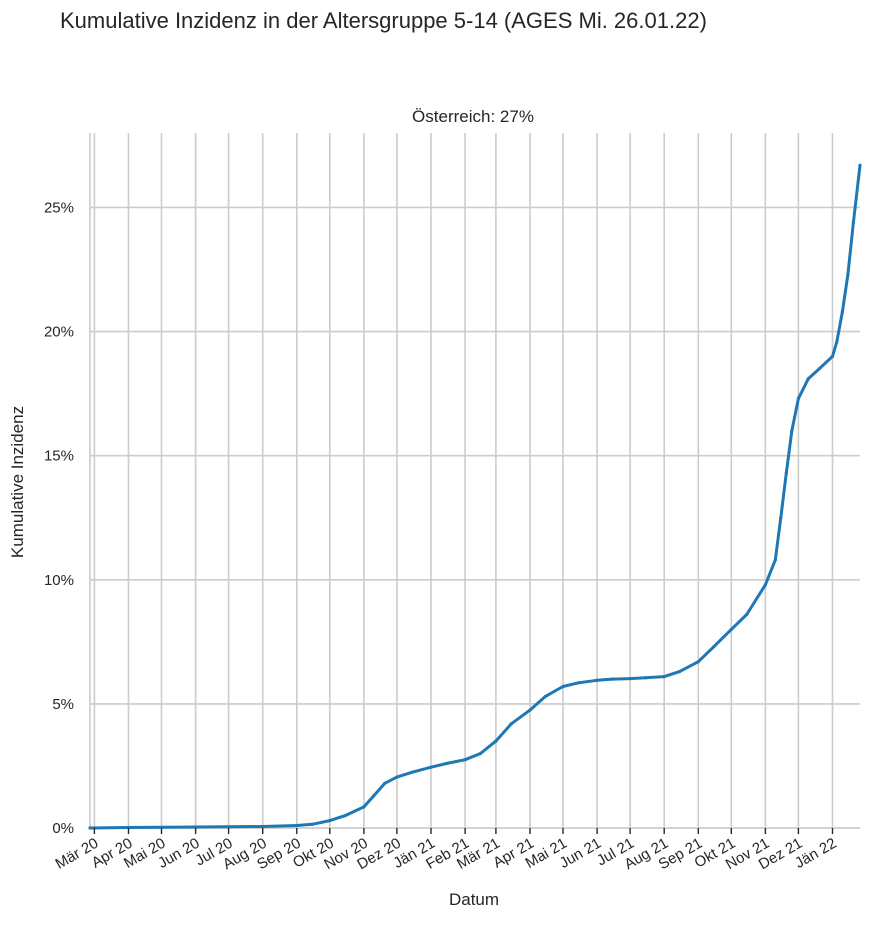 This screenshot has width=869, height=926. I want to click on axes-title: Österreich: 27%, so click(473, 116).